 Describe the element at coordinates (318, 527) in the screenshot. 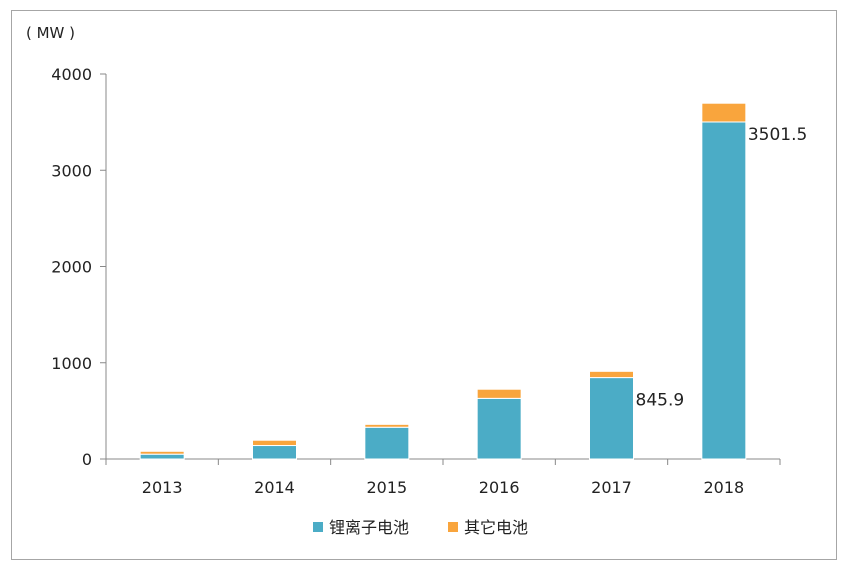

I see `legend-swatch-lithium` at that location.